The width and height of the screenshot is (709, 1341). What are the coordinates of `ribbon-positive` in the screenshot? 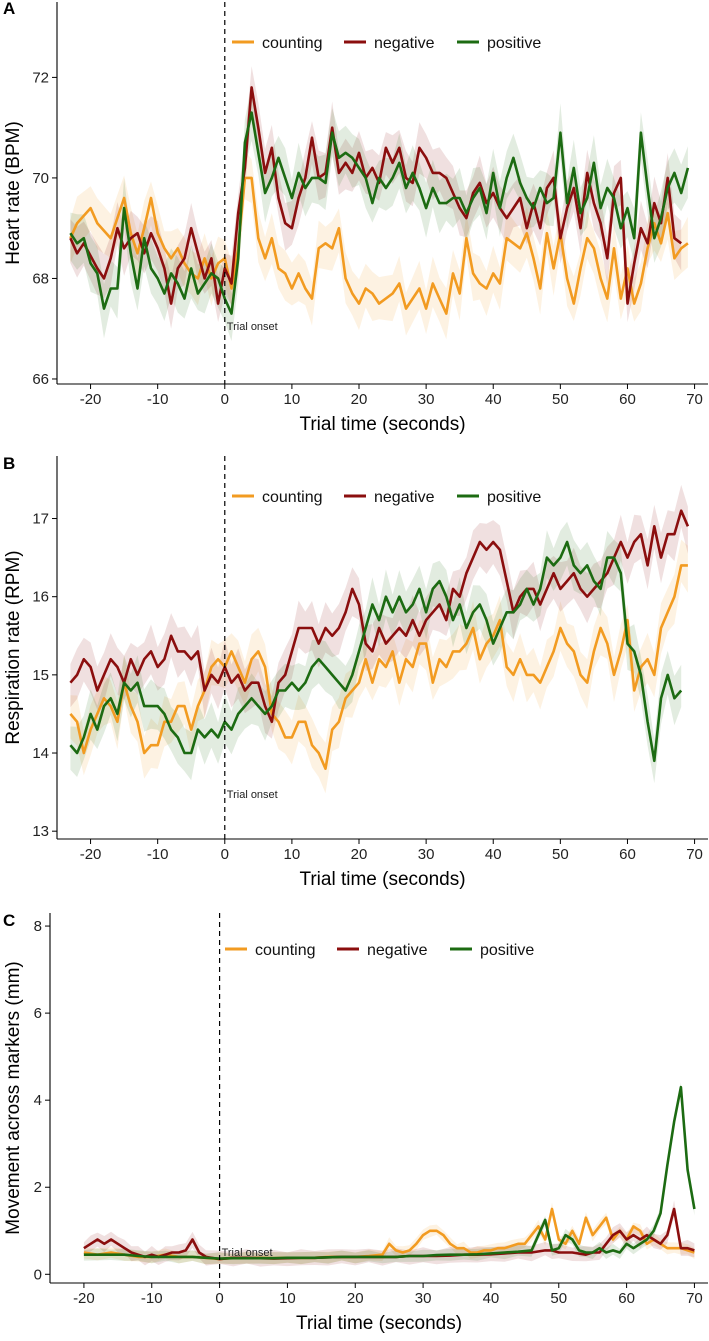 It's located at (389, 1173).